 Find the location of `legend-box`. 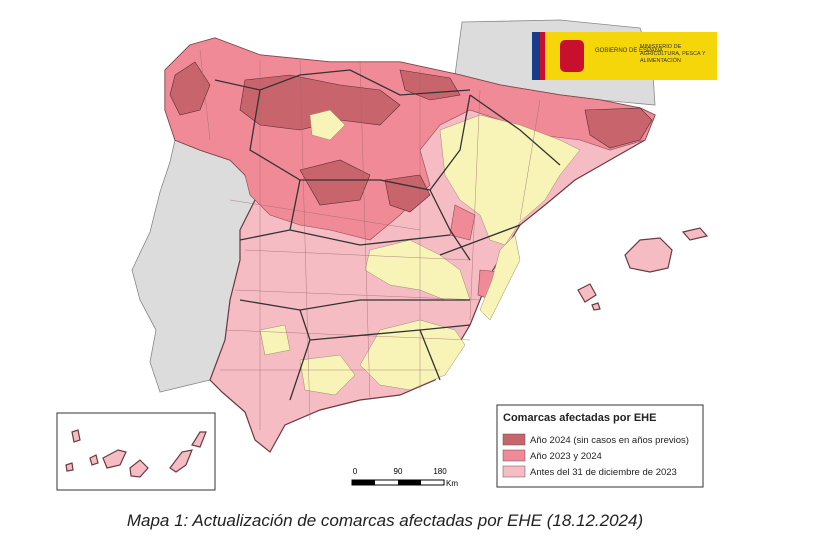

legend-box is located at coordinates (600, 446).